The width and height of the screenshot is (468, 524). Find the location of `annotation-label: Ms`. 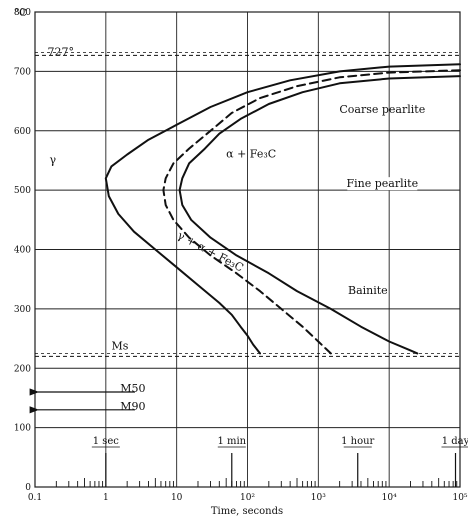

annotation-label: Ms is located at coordinates (119, 345).